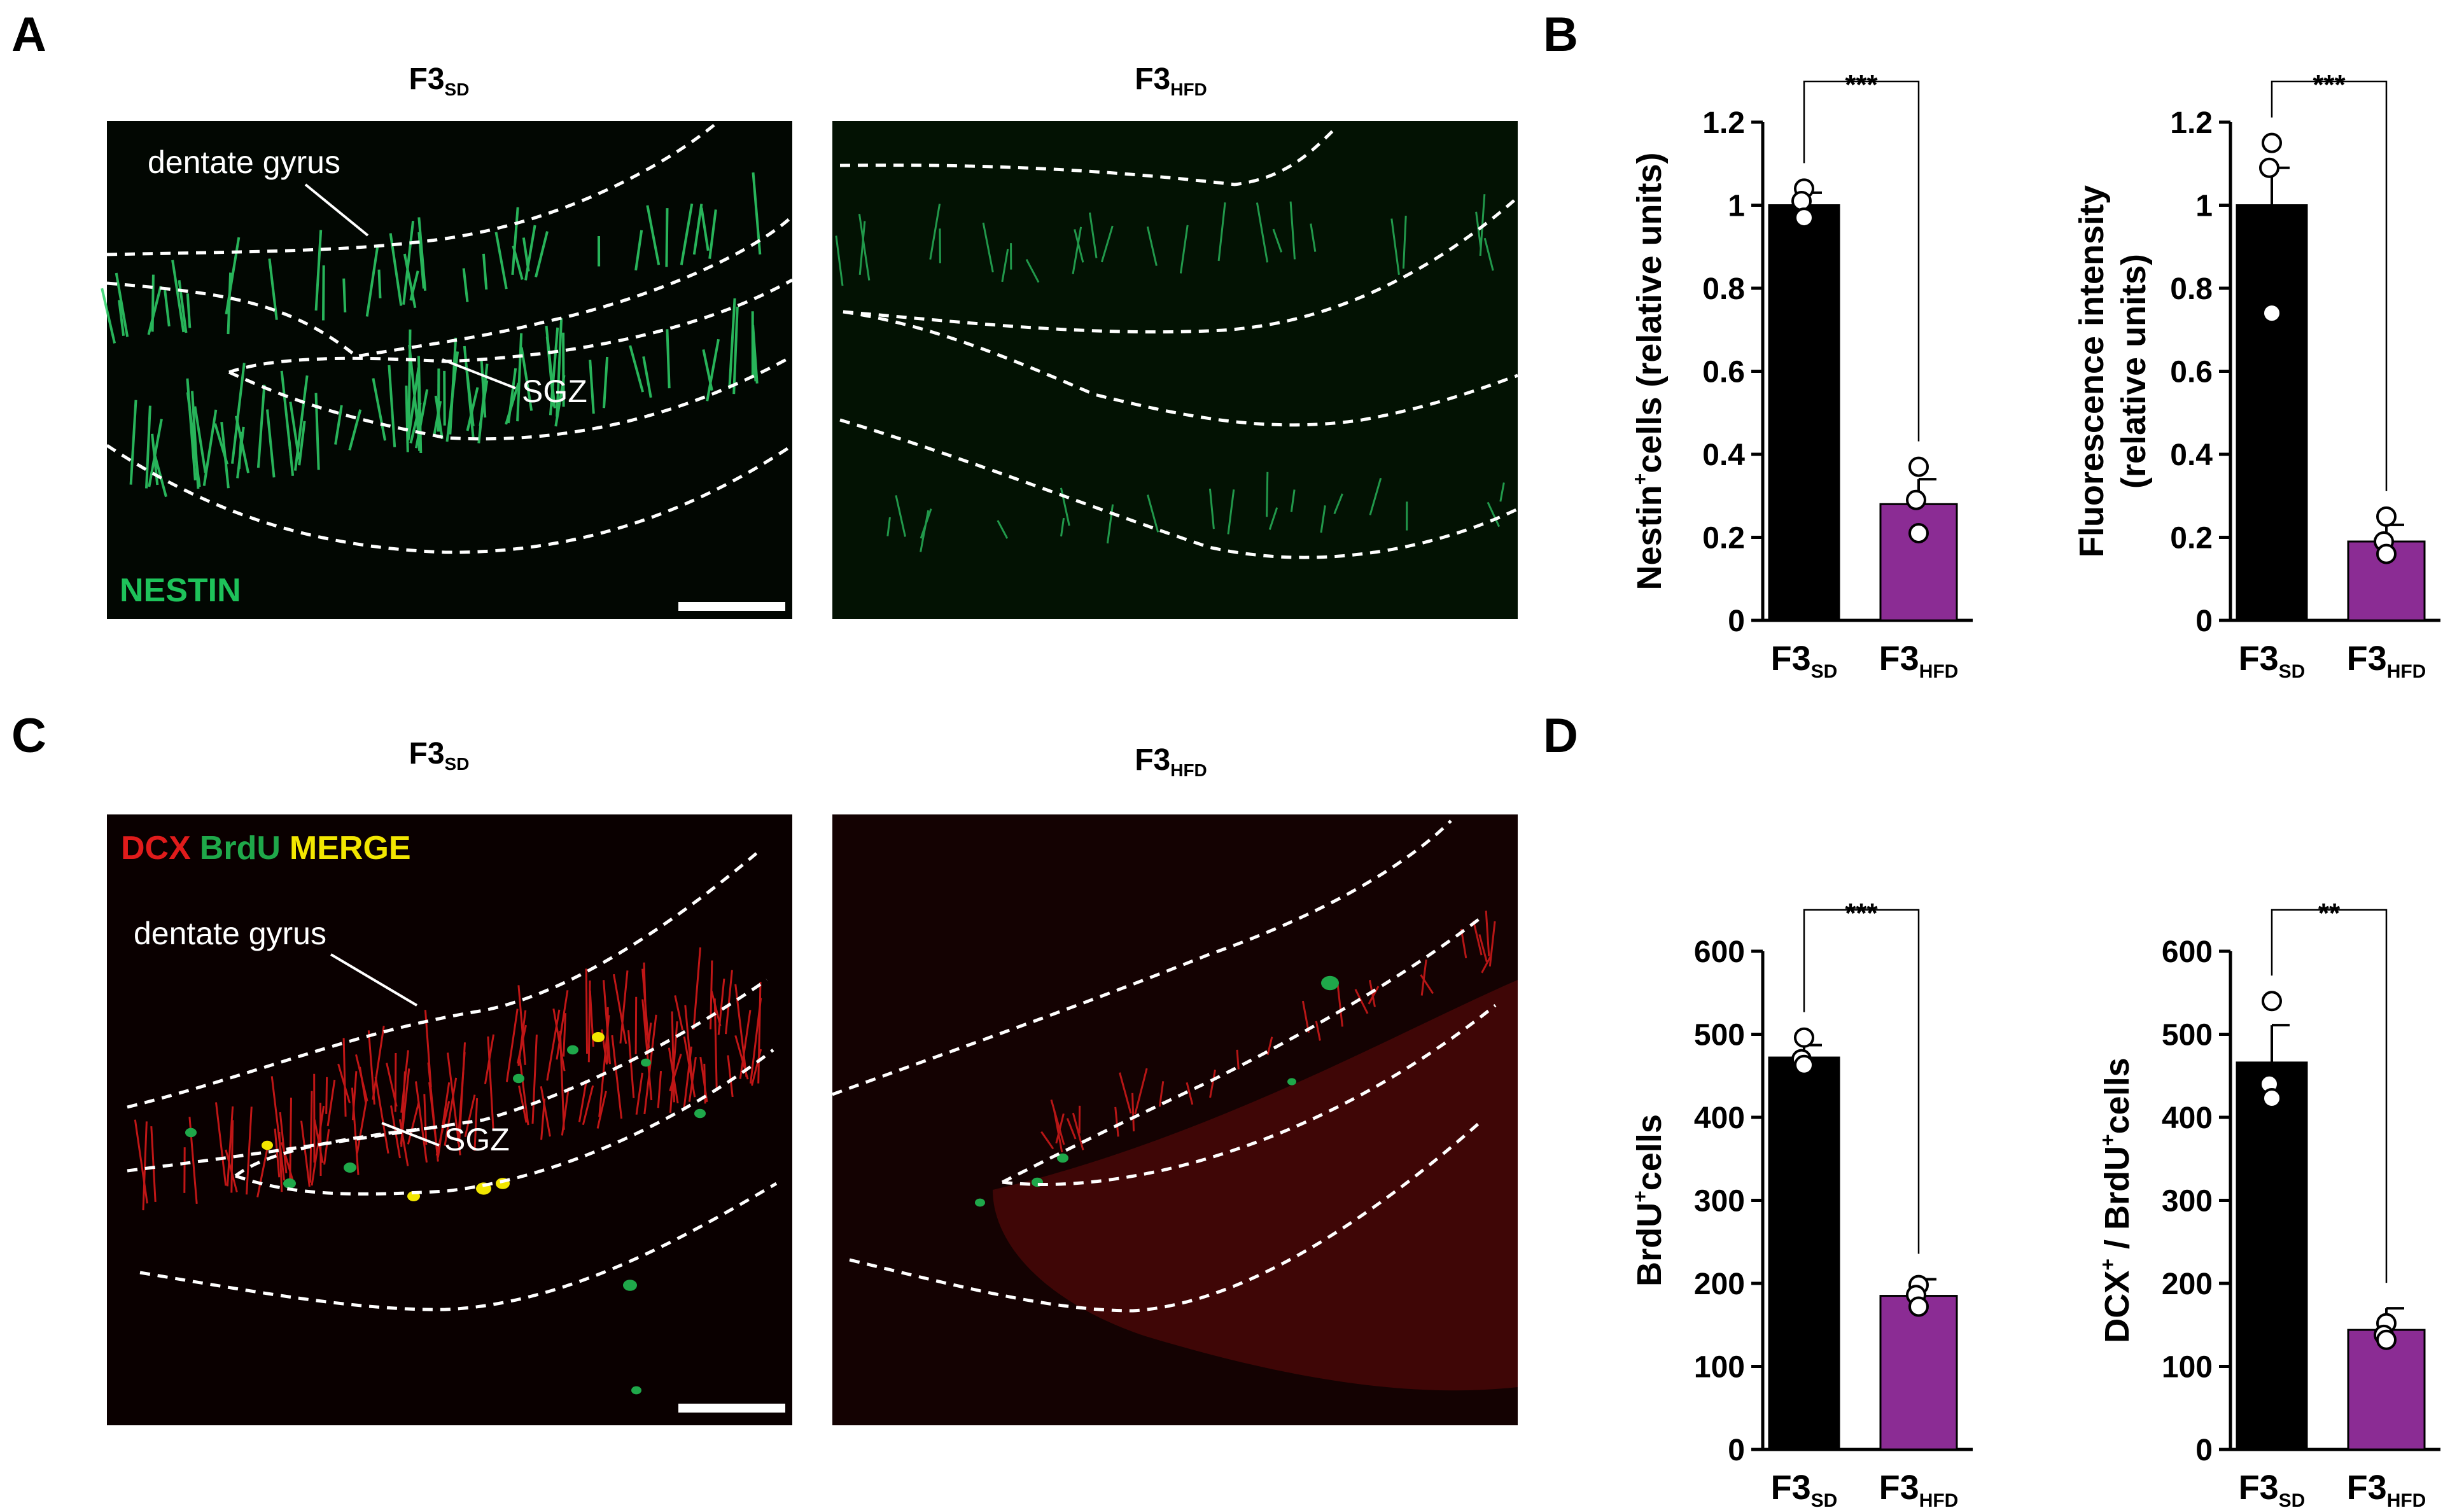 This screenshot has height=1508, width=2464. What do you see at coordinates (445, 1213) in the screenshot?
I see `brdu-dots-sd` at bounding box center [445, 1213].